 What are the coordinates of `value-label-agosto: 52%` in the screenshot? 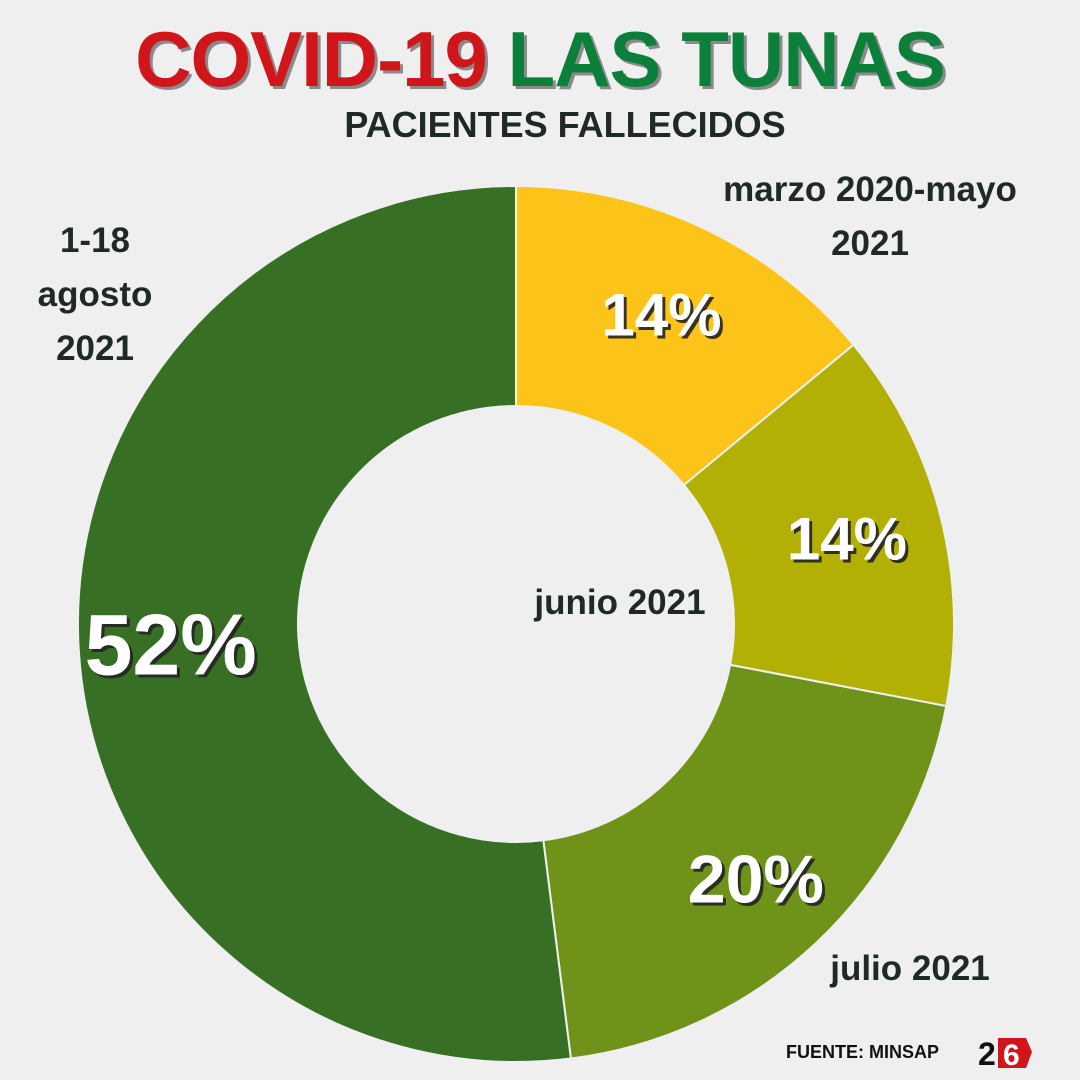 It's located at (171, 646).